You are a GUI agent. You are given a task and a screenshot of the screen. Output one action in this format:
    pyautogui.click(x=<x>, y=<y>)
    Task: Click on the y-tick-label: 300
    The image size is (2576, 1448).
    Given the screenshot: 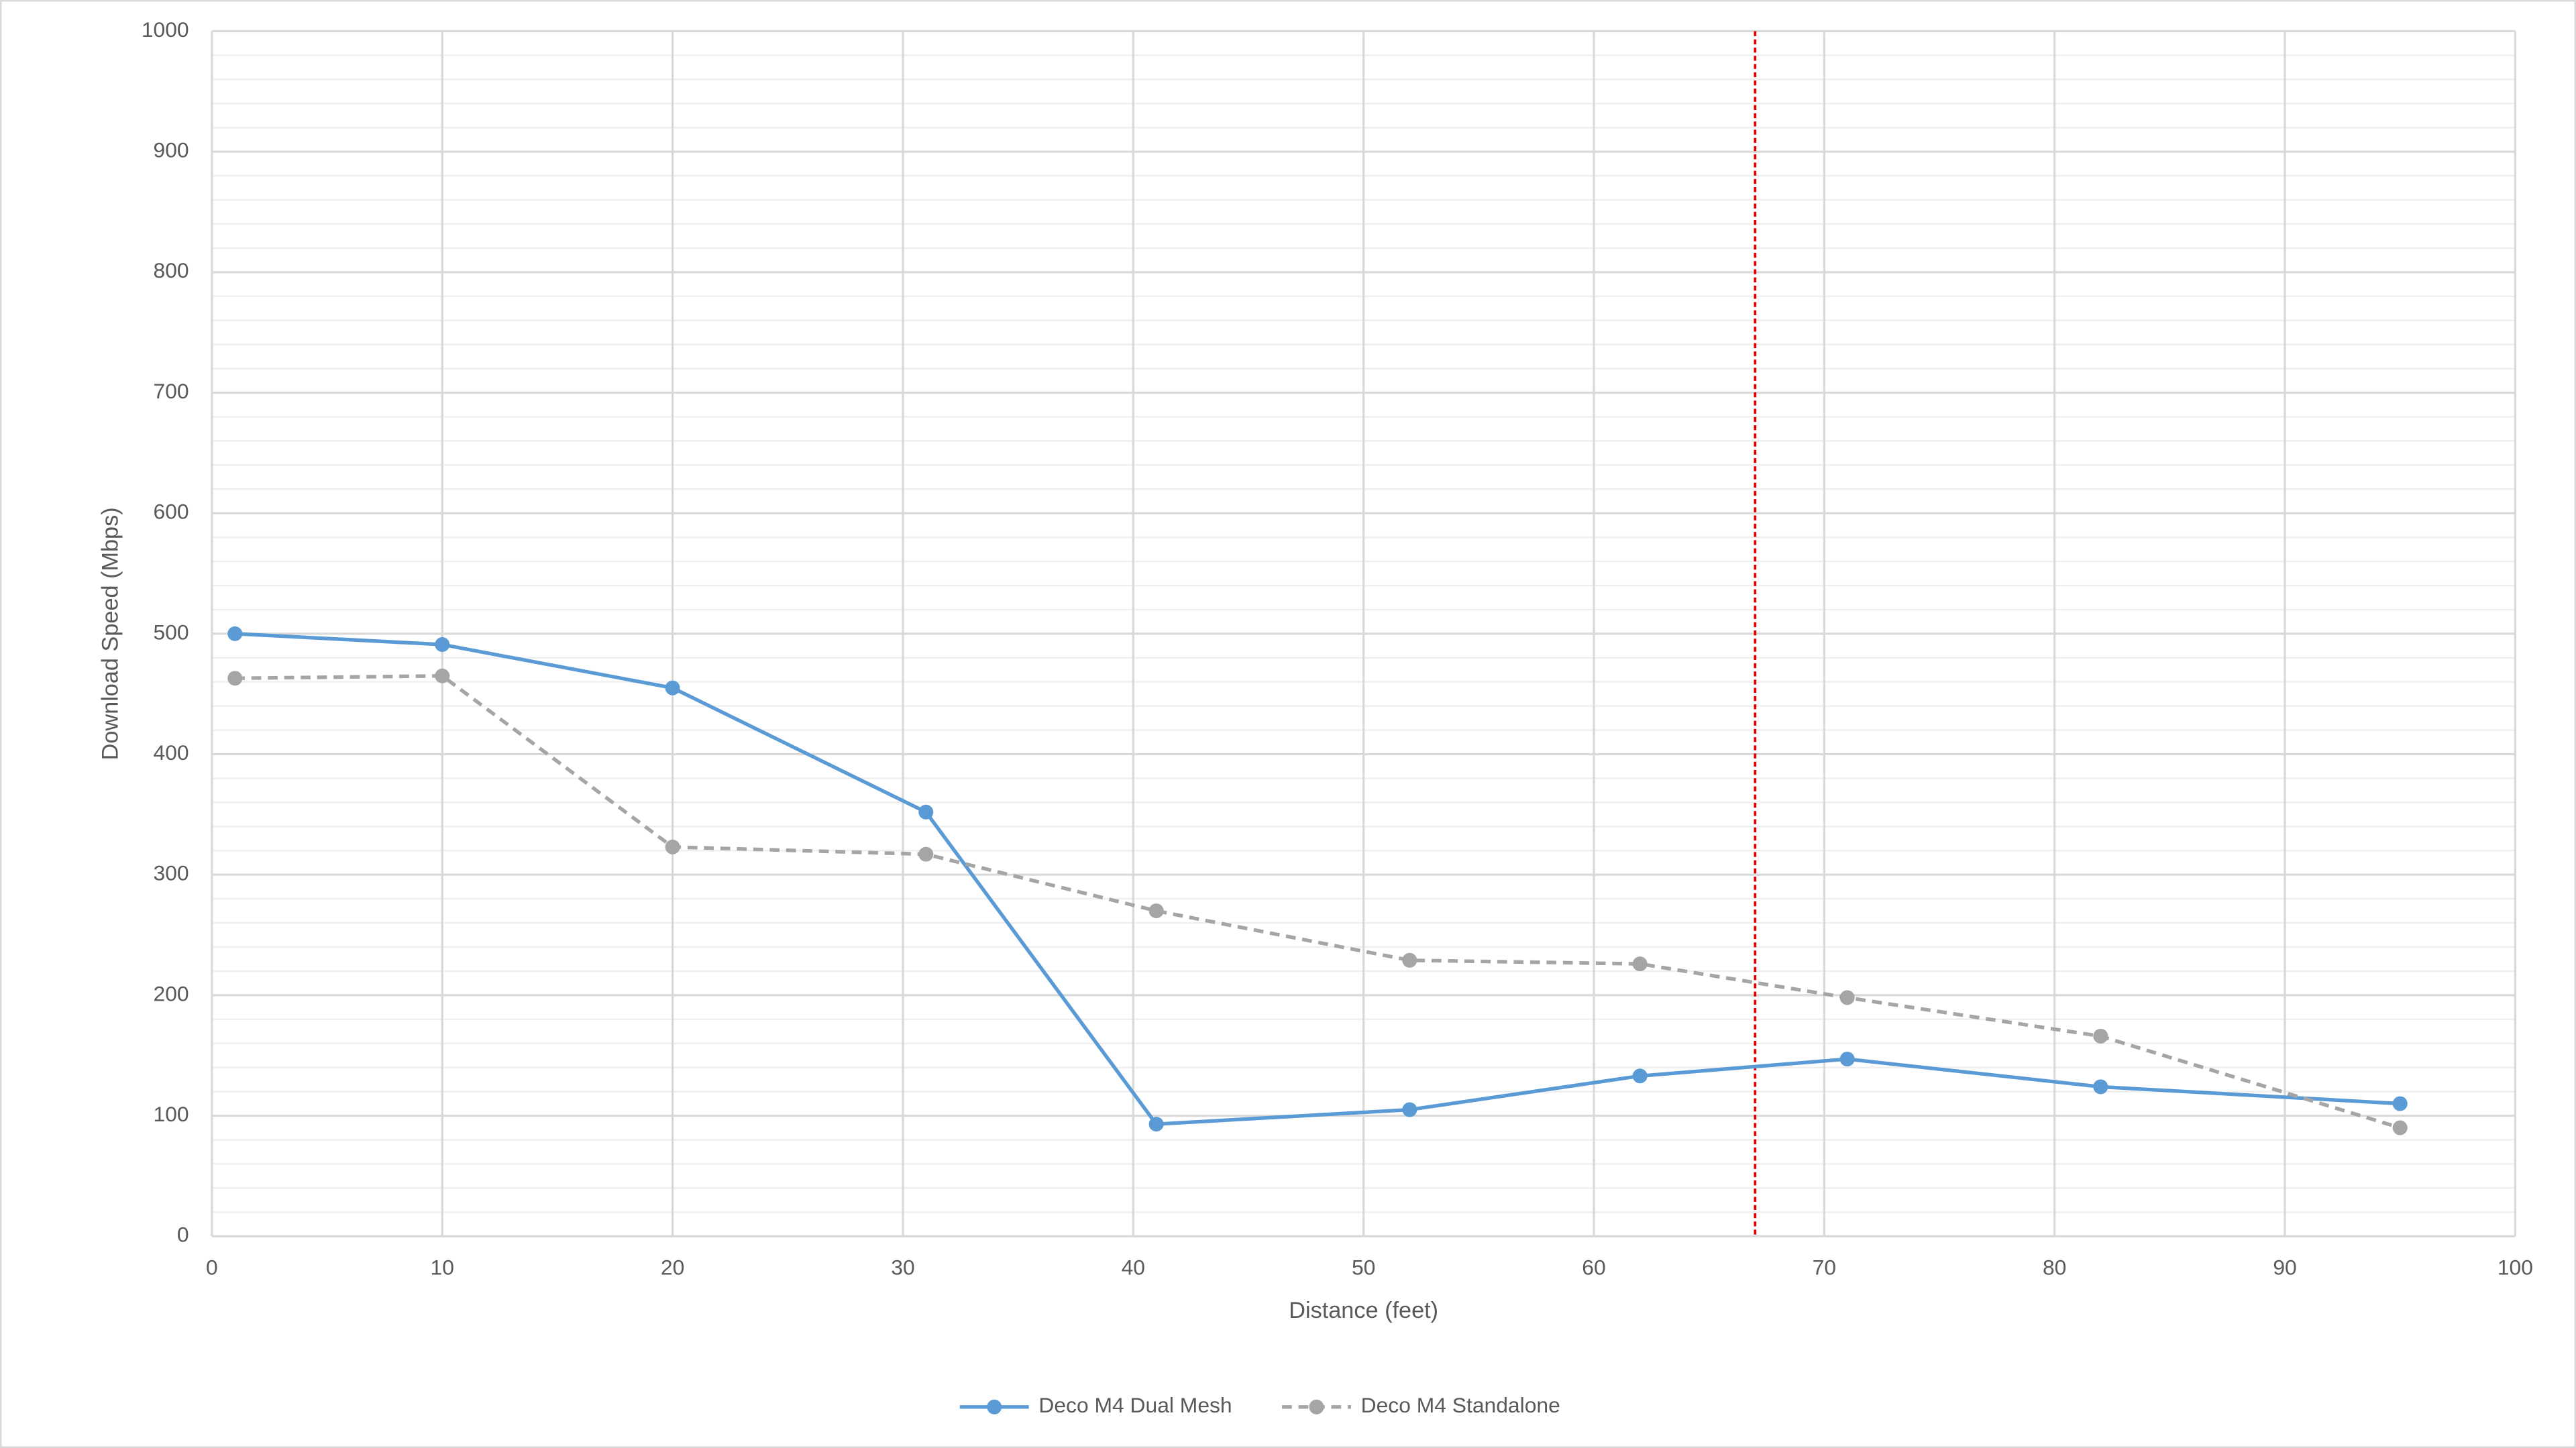 What is the action you would take?
    pyautogui.click(x=171, y=873)
    